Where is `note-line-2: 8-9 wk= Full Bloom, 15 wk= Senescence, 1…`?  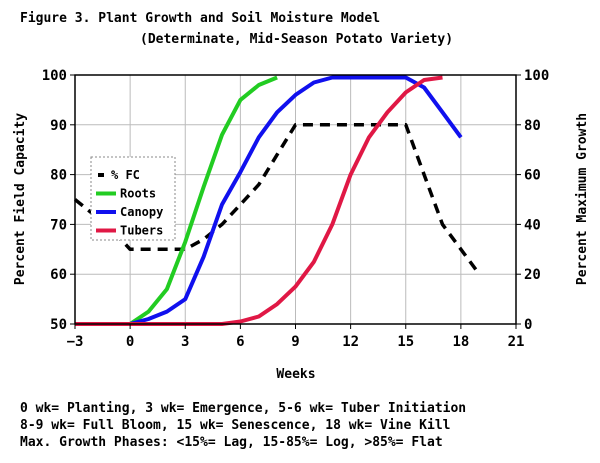
note-line-2: 8-9 wk= Full Bloom, 15 wk= Senescence, 1… is located at coordinates (235, 425).